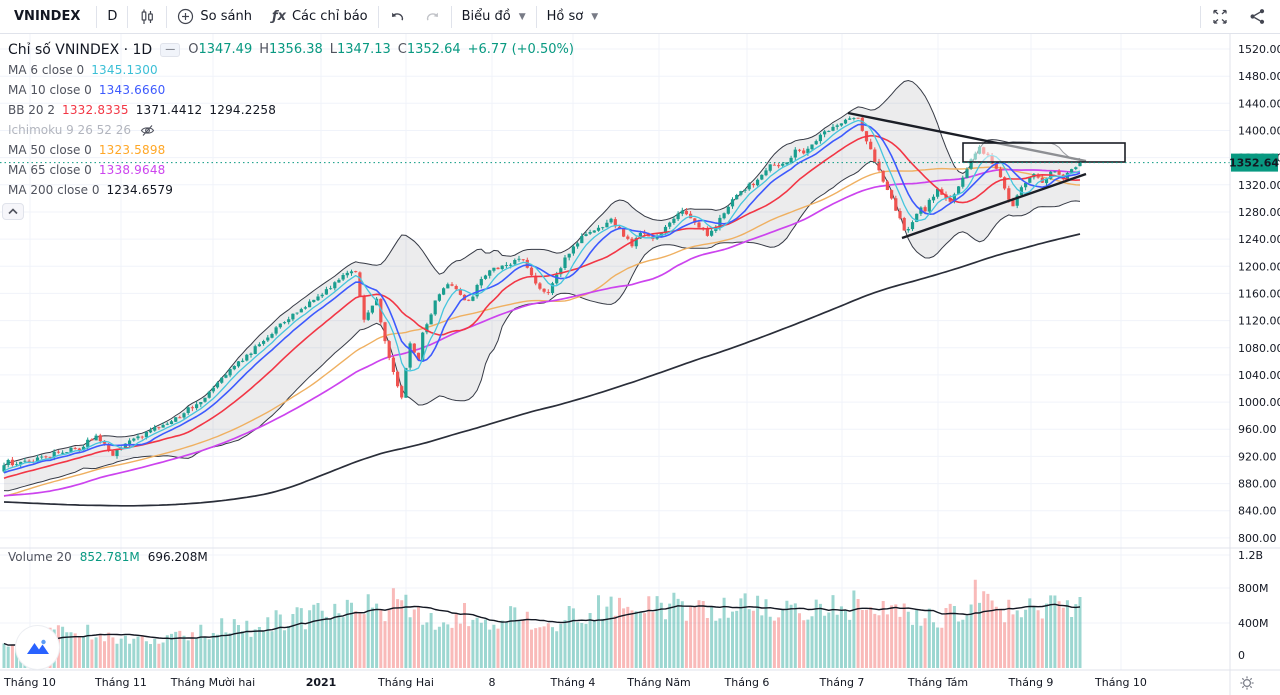  Describe the element at coordinates (13, 211) in the screenshot. I see `legend-minimize-button` at that location.